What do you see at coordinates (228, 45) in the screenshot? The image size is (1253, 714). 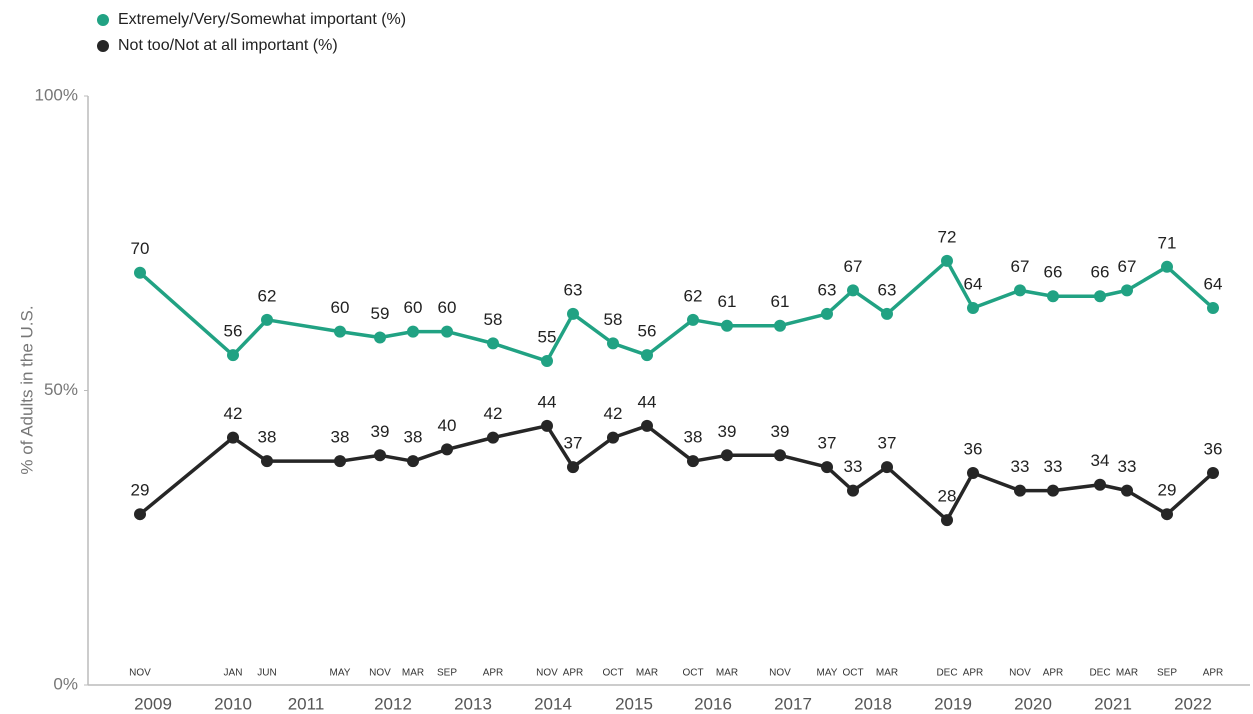 I see `legend-label: Not too/Not at all important (%)` at bounding box center [228, 45].